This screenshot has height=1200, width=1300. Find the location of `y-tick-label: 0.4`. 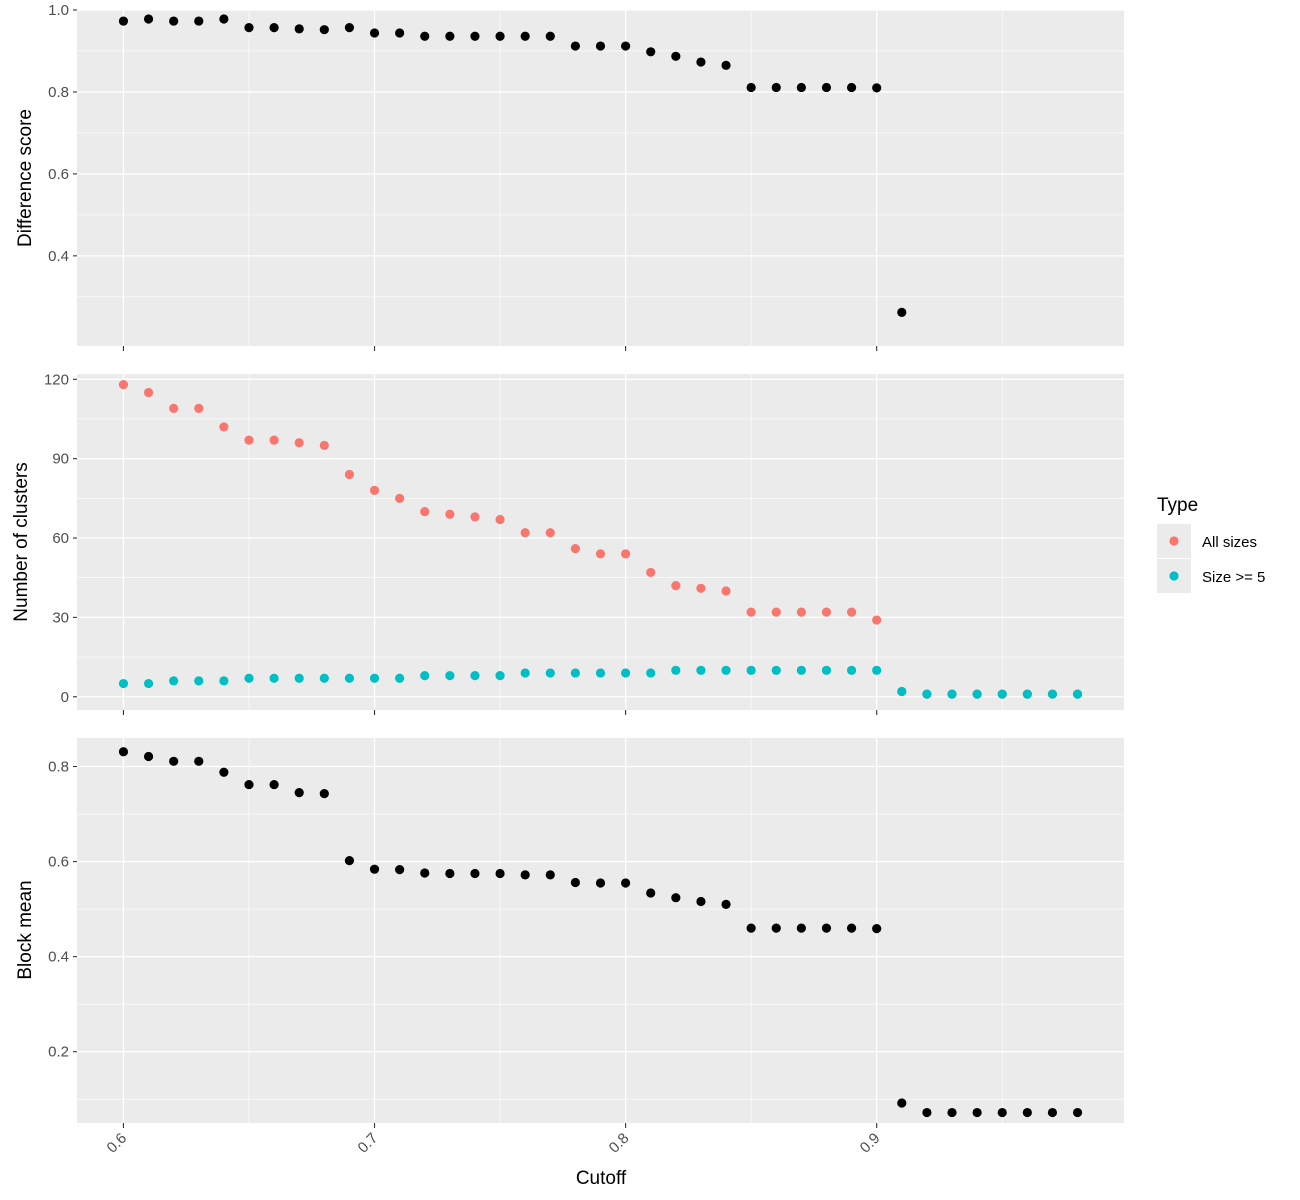

y-tick-label: 0.4 is located at coordinates (58, 957).